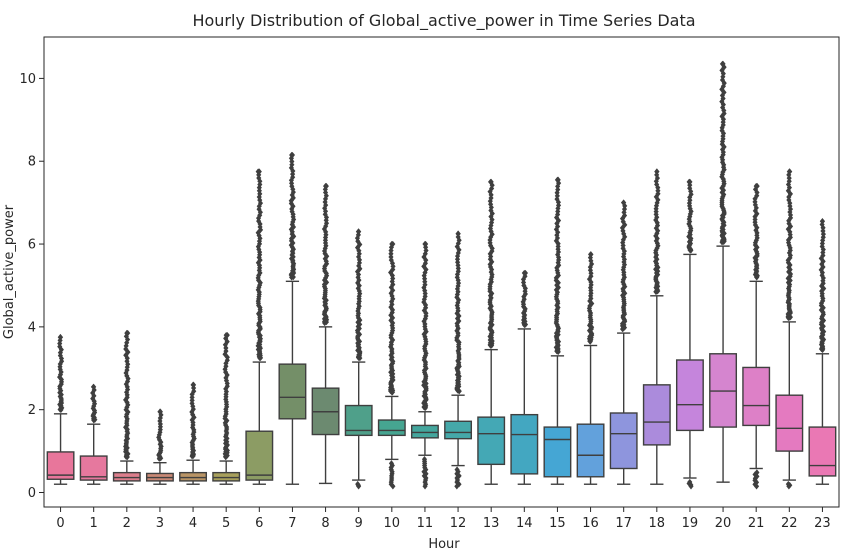 Image resolution: width=851 pixels, height=555 pixels. Describe the element at coordinates (32, 245) in the screenshot. I see `y-tick-label-6: 6` at that location.